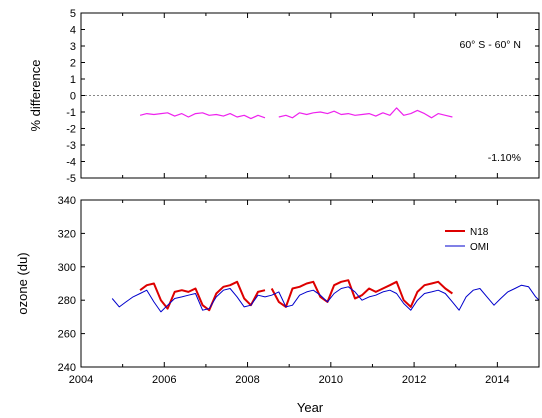  What do you see at coordinates (67, 368) in the screenshot?
I see `ozone-y-tick-label: 240` at bounding box center [67, 368].